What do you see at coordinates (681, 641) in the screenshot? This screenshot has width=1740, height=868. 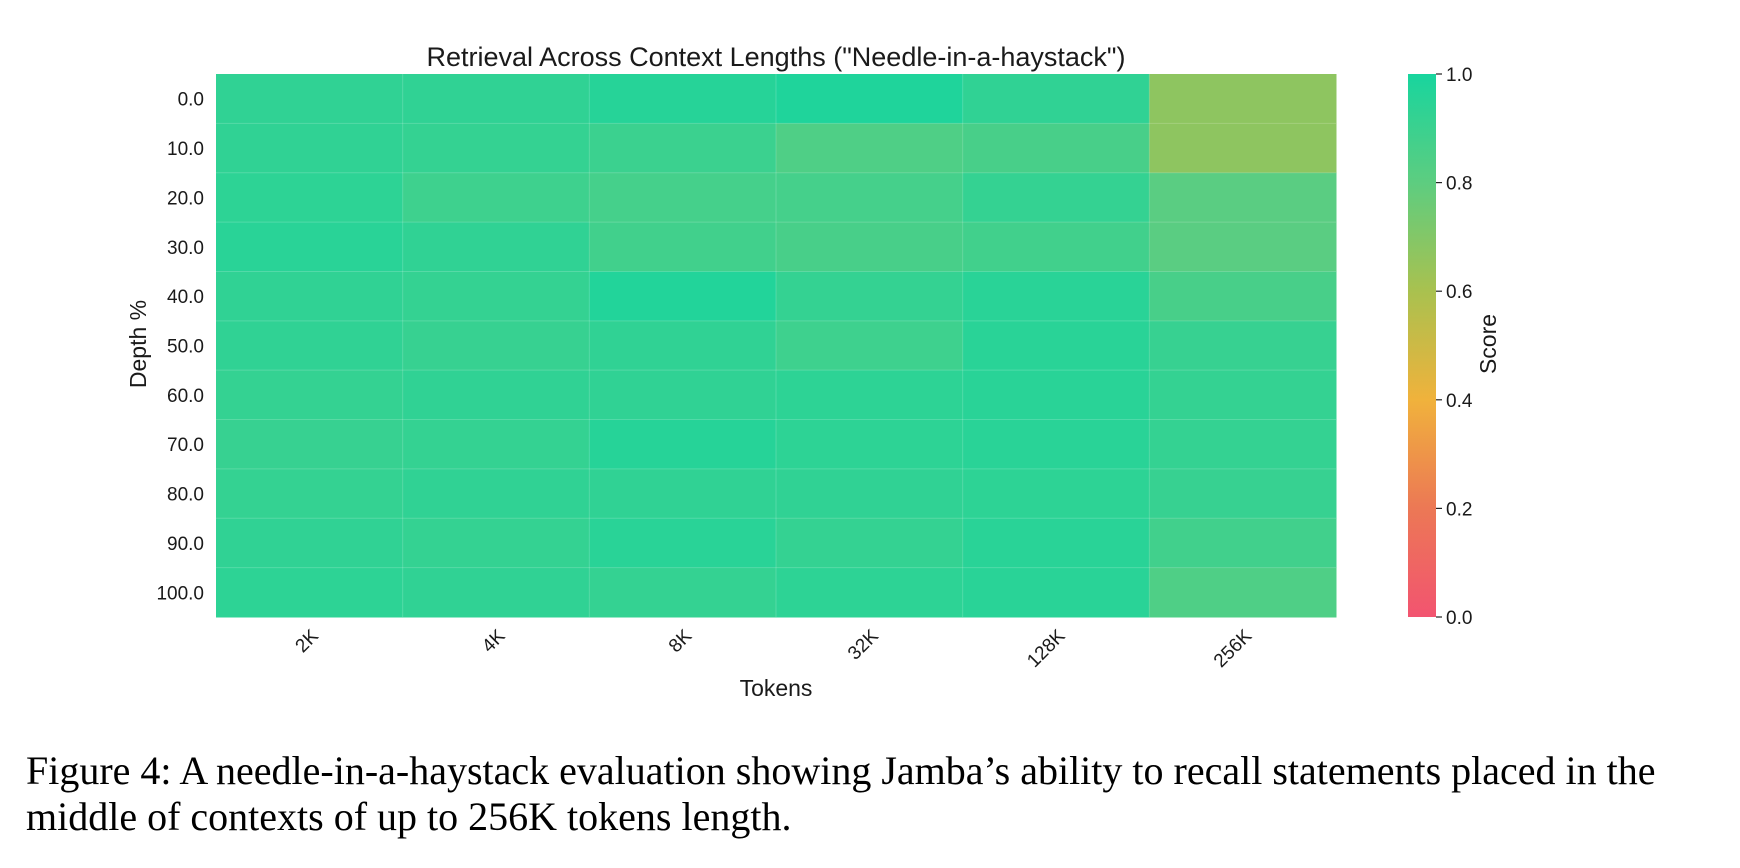 I see `x-tick-label: 8K` at bounding box center [681, 641].